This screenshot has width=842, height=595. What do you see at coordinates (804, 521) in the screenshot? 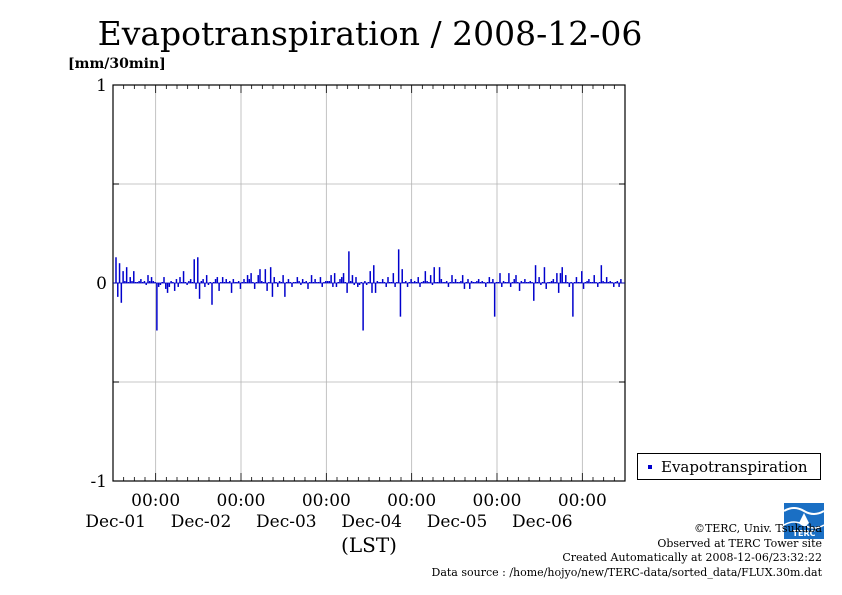
I see `terc-logo-icon: TERC` at bounding box center [804, 521].